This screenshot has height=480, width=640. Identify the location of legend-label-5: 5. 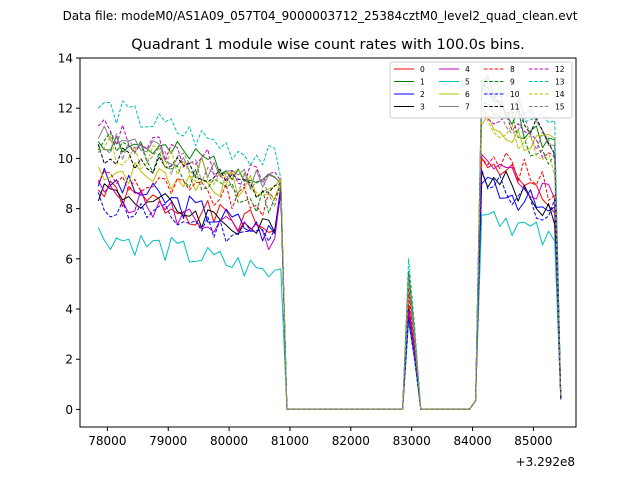
(467, 82).